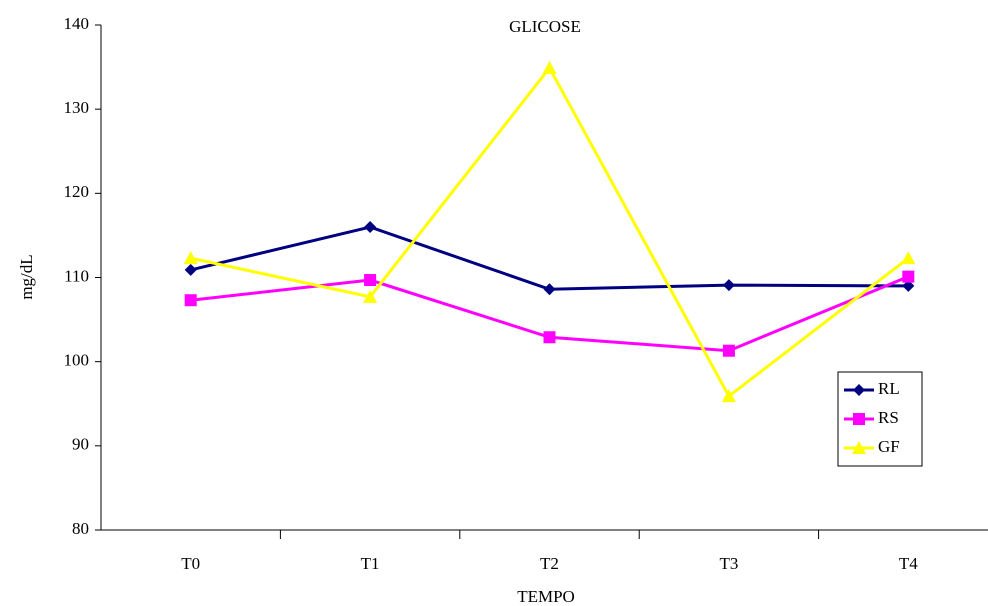  Describe the element at coordinates (77, 191) in the screenshot. I see `y-tick-label: 120` at that location.